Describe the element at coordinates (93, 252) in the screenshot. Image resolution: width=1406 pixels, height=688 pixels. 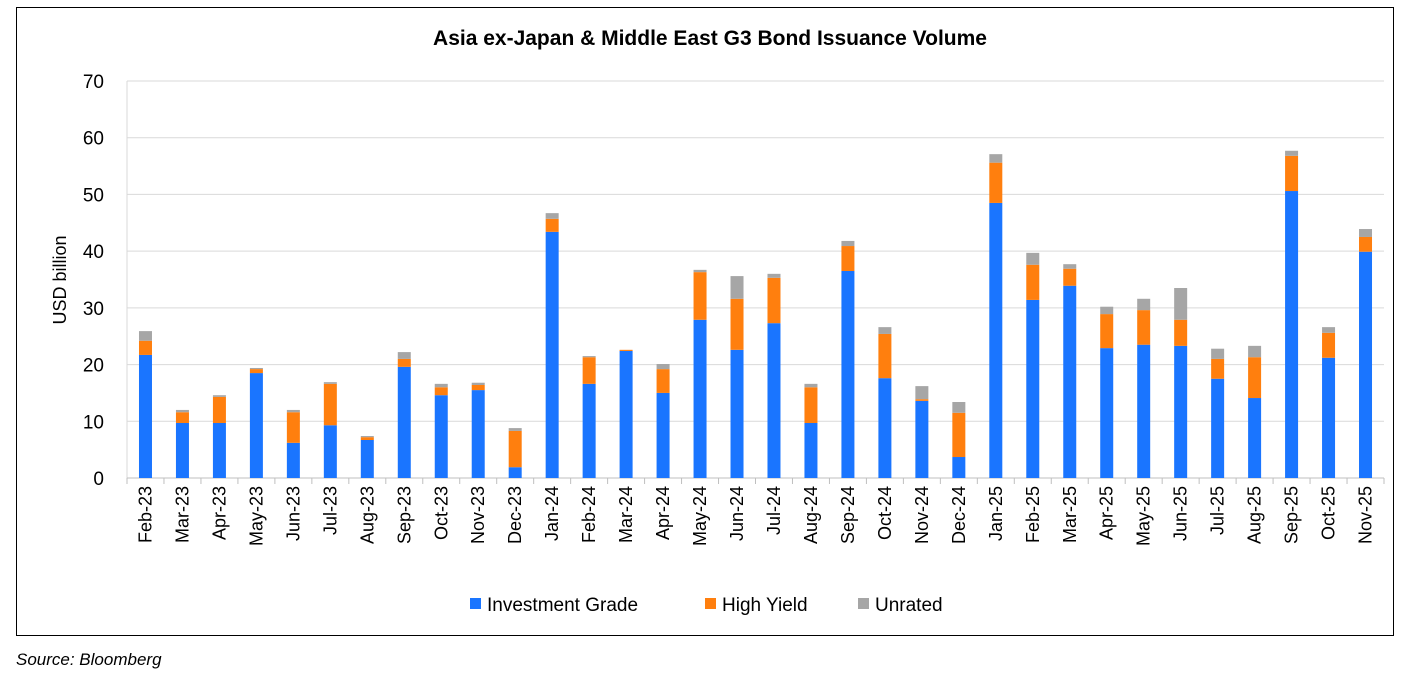
I see `y-tick-label: 40` at that location.